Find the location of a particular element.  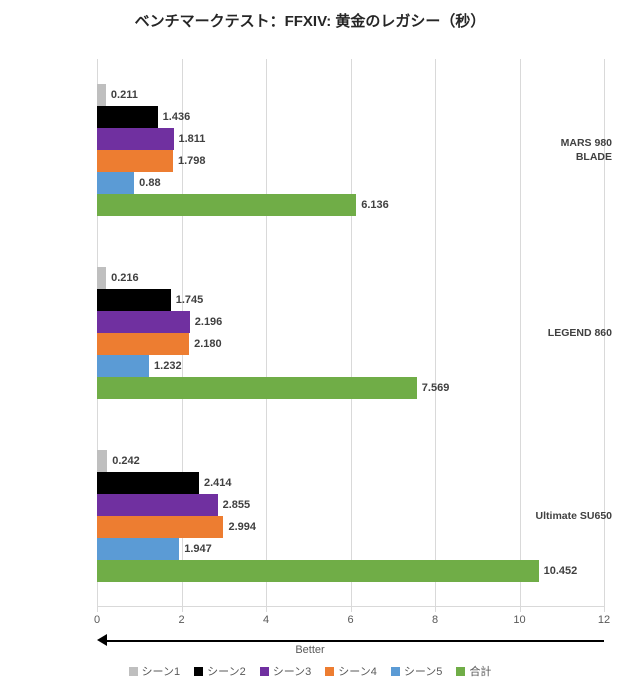

bar-row: 2.414 is located at coordinates (350, 482).